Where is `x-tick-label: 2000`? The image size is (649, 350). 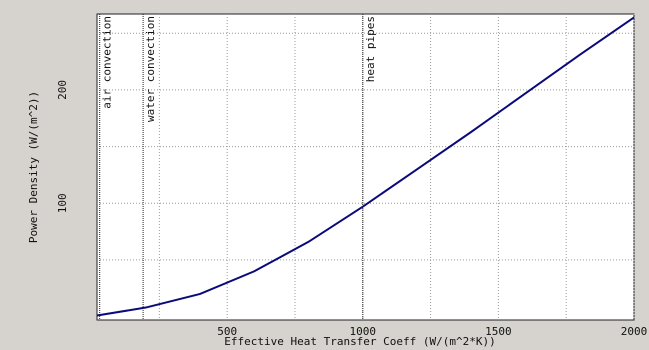
x-tick-label: 2000 is located at coordinates (634, 331).